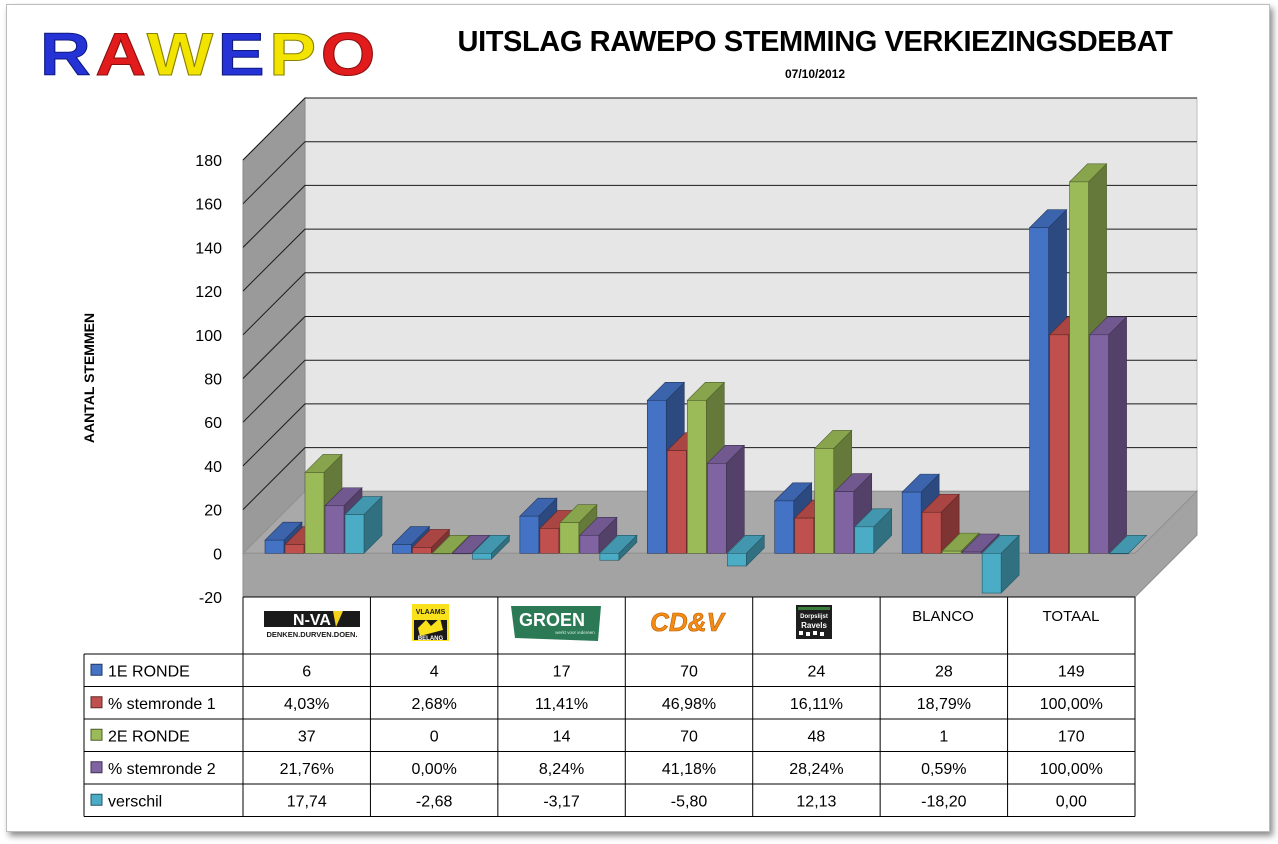 The height and width of the screenshot is (844, 1278). I want to click on series-label: 2E RONDE, so click(149, 736).